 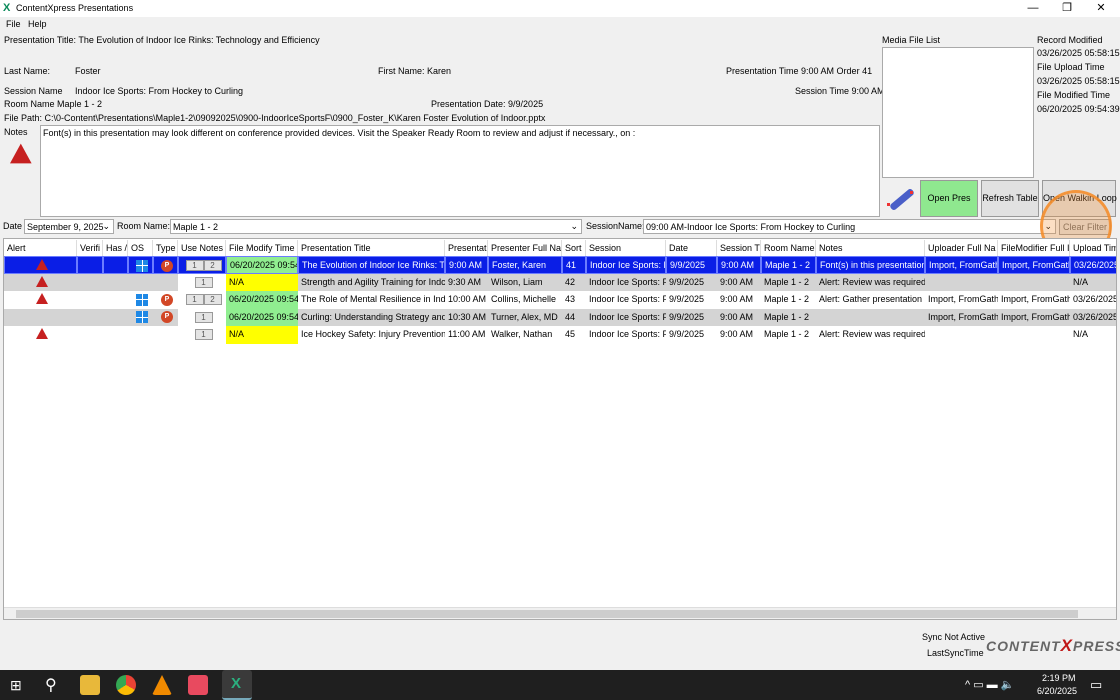 What do you see at coordinates (202, 248) in the screenshot?
I see `column-header-use: Use Notes` at bounding box center [202, 248].